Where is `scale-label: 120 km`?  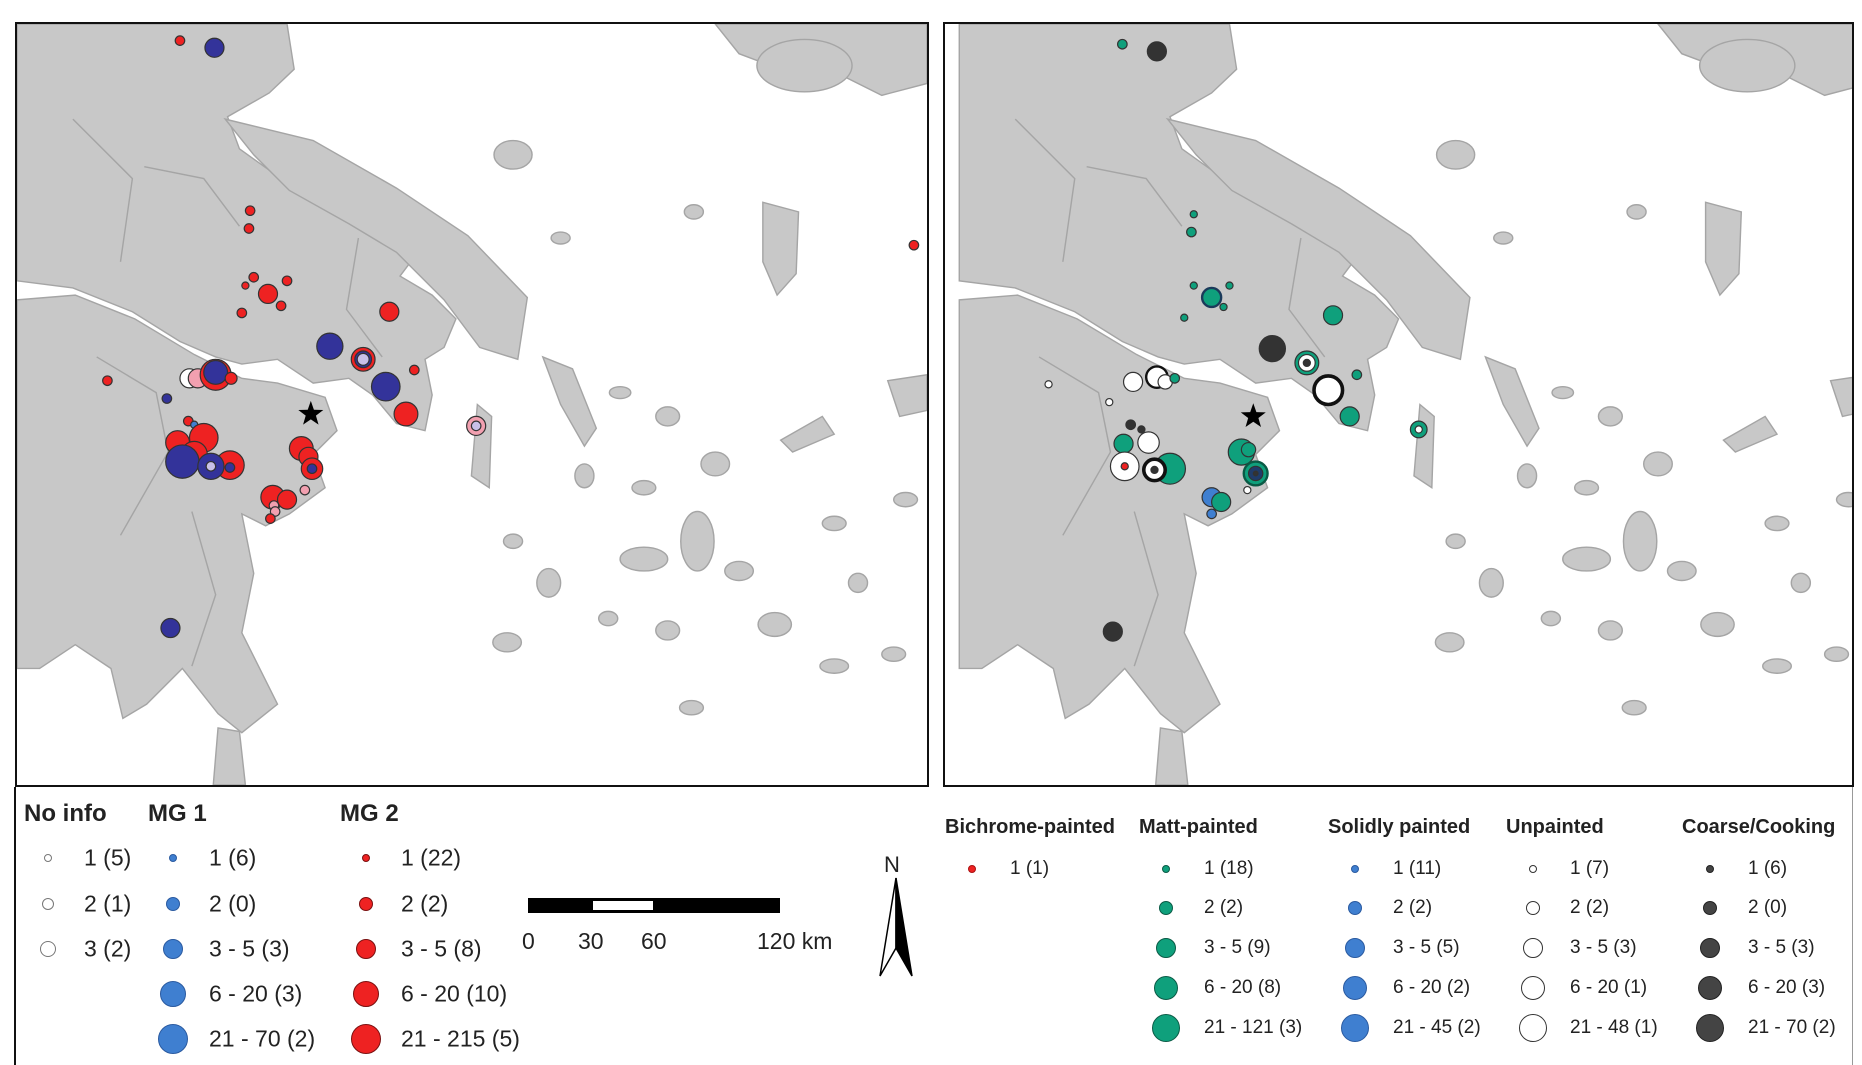
scale-label: 120 km is located at coordinates (795, 941).